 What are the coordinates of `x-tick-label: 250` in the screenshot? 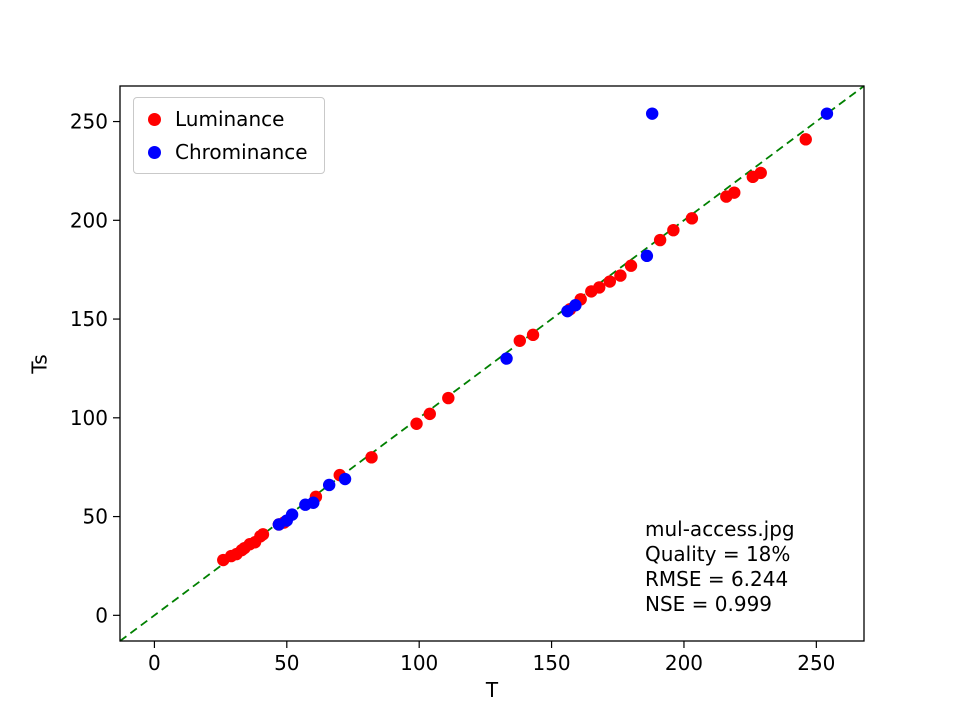 It's located at (816, 663).